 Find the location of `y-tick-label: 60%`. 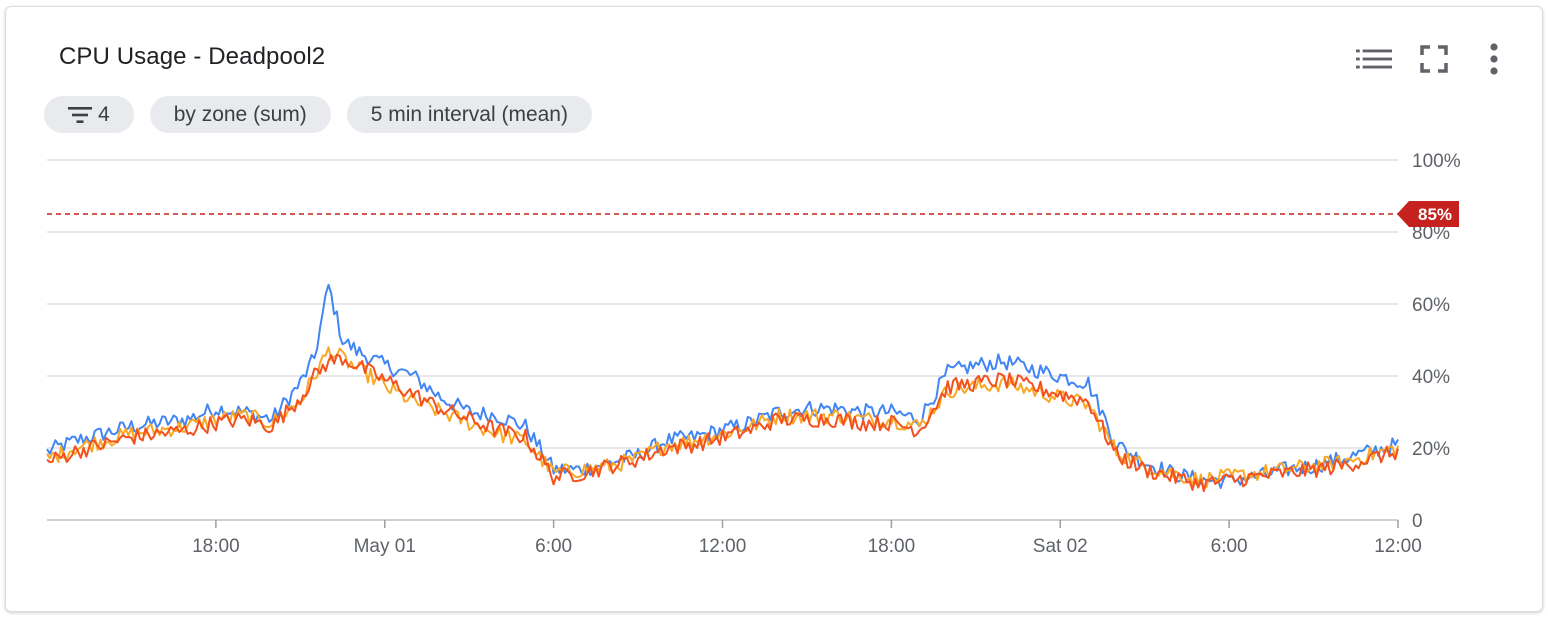

y-tick-label: 60% is located at coordinates (1431, 305).